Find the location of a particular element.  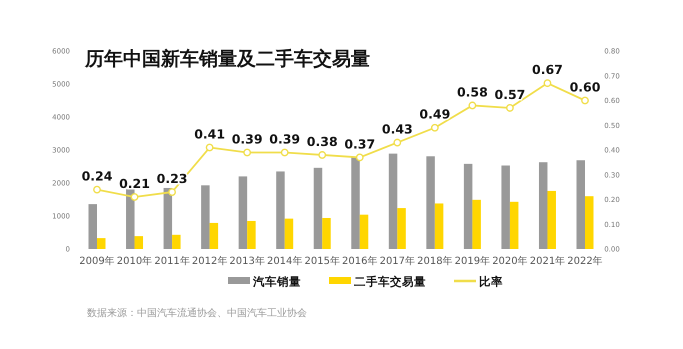

x-tick-label: 2017年 is located at coordinates (398, 261).